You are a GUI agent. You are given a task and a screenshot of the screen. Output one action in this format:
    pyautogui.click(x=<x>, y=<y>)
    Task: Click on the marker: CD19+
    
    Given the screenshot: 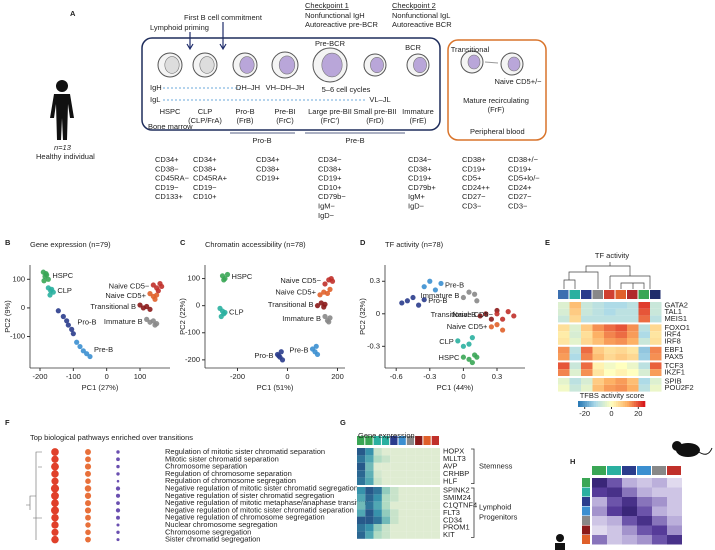 What is the action you would take?
    pyautogui.click(x=268, y=178)
    